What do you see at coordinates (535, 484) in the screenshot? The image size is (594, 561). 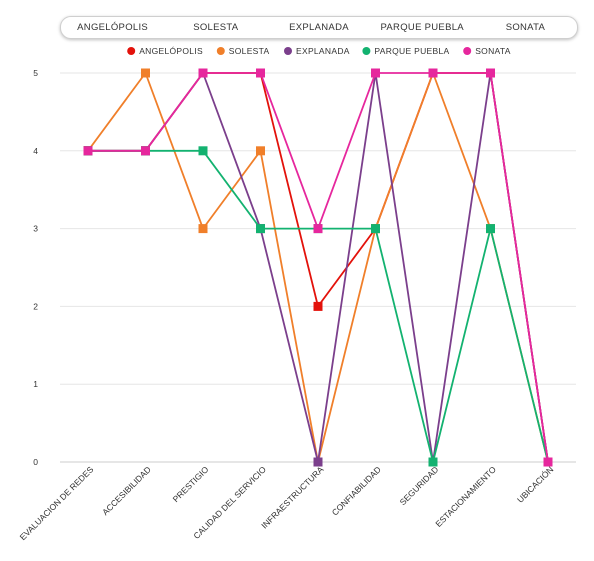 I see `x-tick-label: UBICACIÓN` at bounding box center [535, 484].